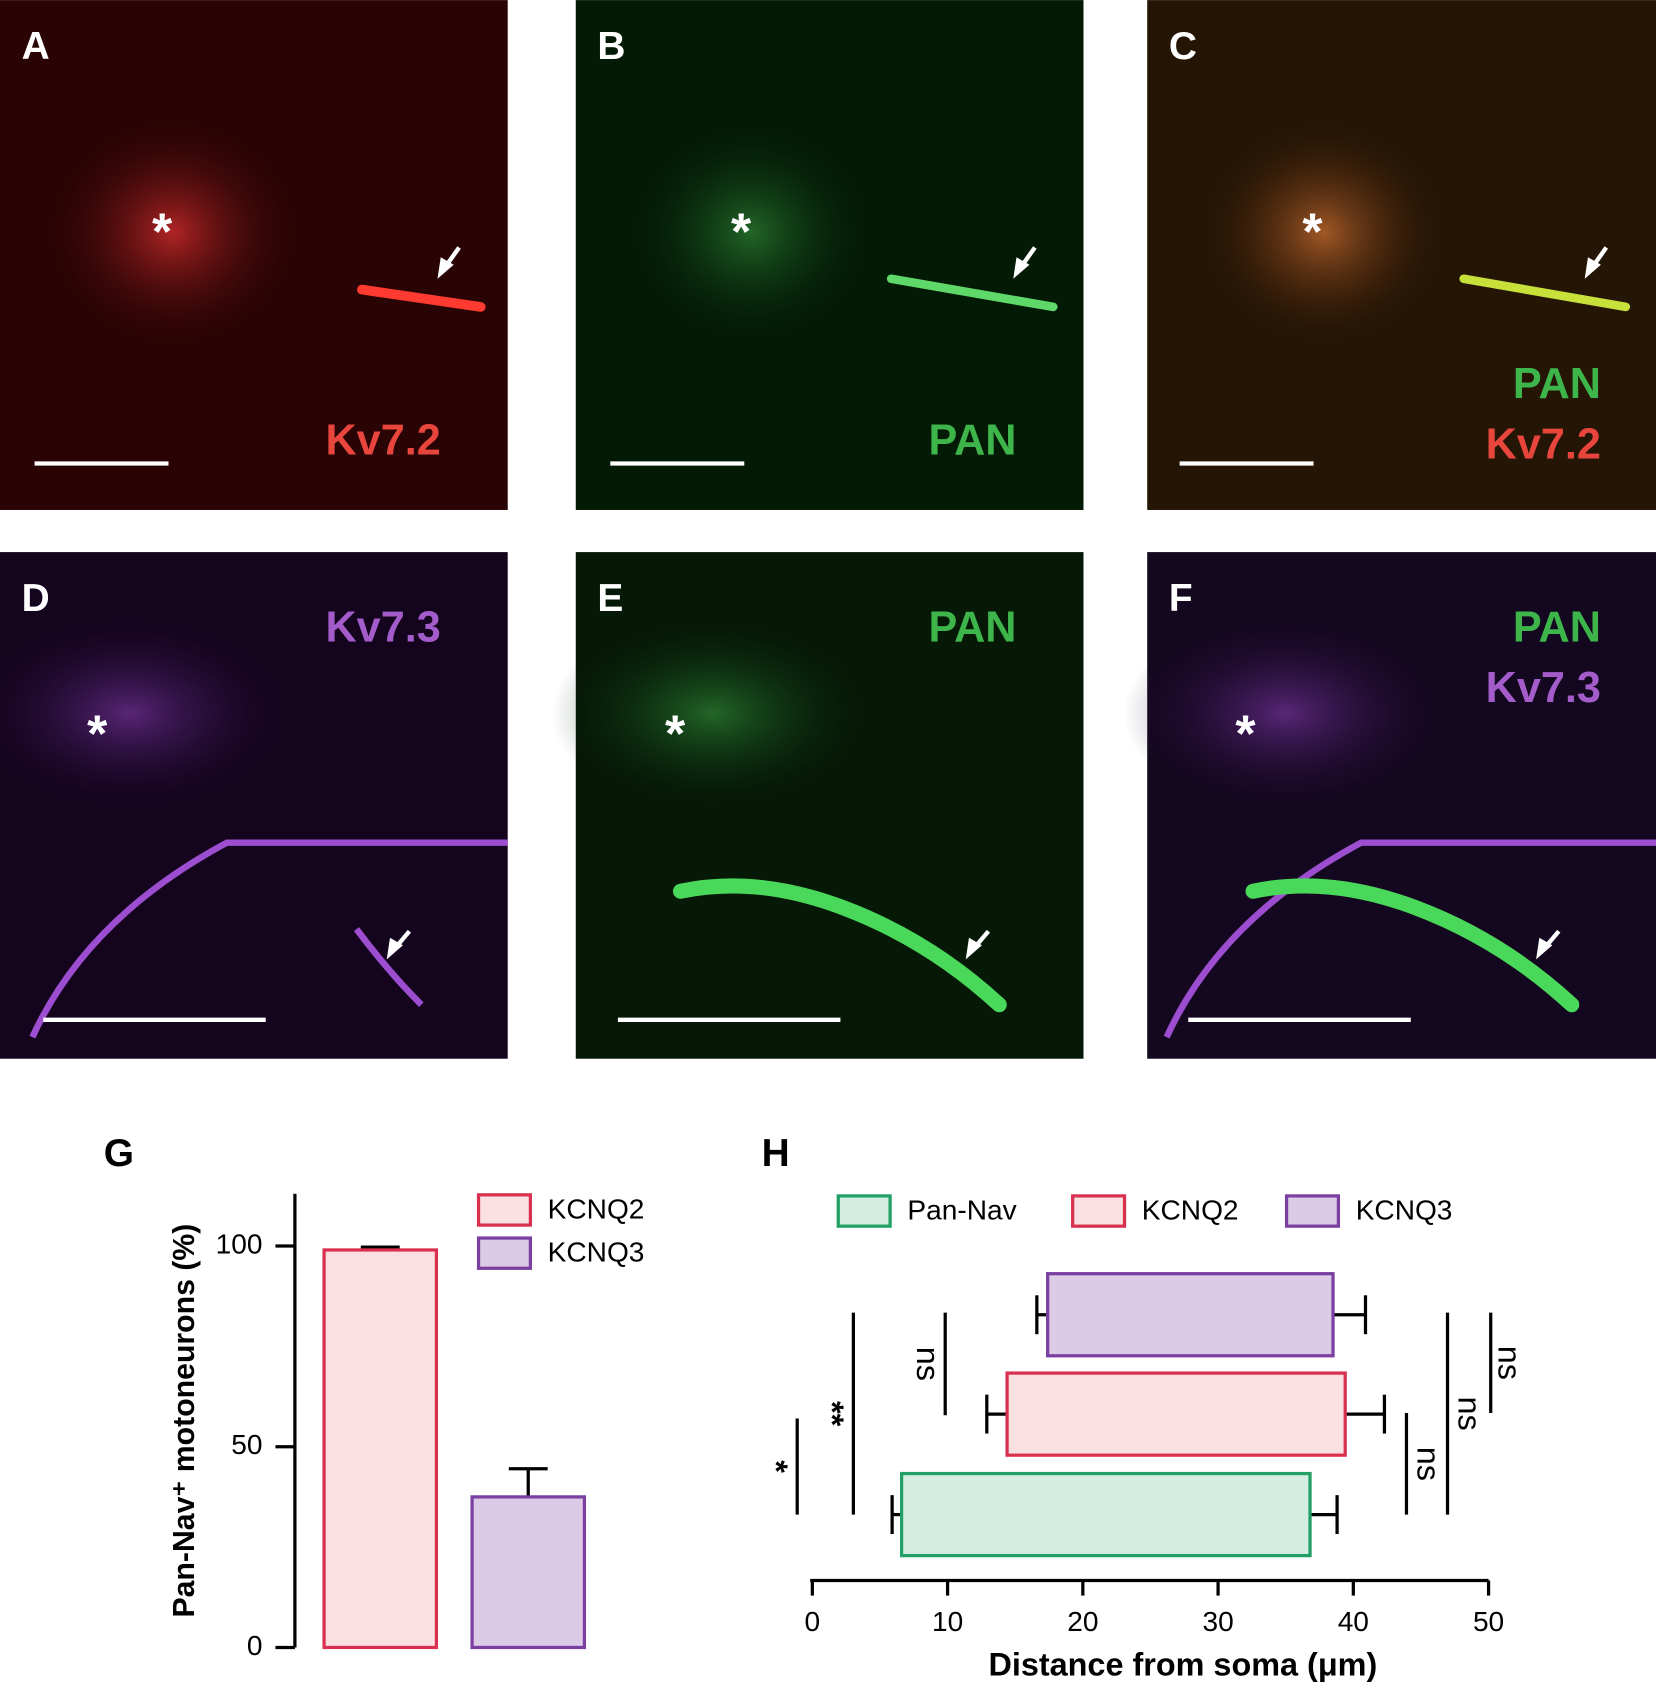 Image resolution: width=1656 pixels, height=1694 pixels. What do you see at coordinates (36, 46) in the screenshot?
I see `panel-letter: A` at bounding box center [36, 46].